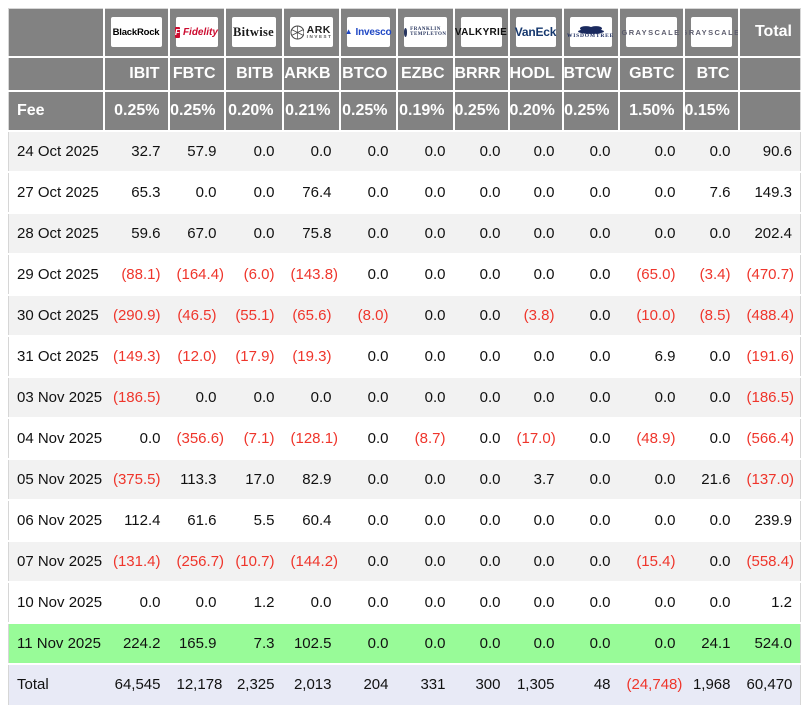 This screenshot has height=719, width=808. What do you see at coordinates (56, 685) in the screenshot?
I see `totals-label-cell: Total` at bounding box center [56, 685].